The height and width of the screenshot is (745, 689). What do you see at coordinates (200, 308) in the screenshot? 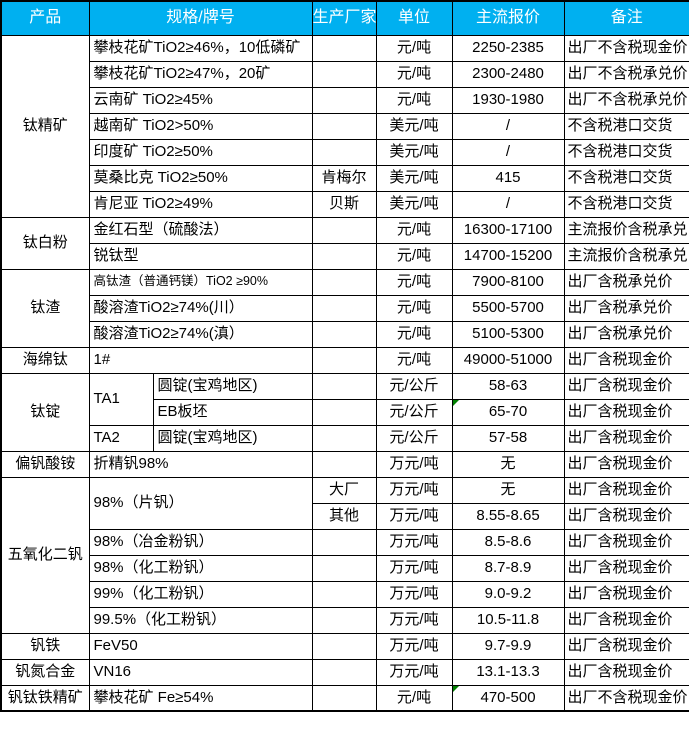
I see `spec-cell: 酸溶渣TiO2≥74%(川）` at bounding box center [200, 308].